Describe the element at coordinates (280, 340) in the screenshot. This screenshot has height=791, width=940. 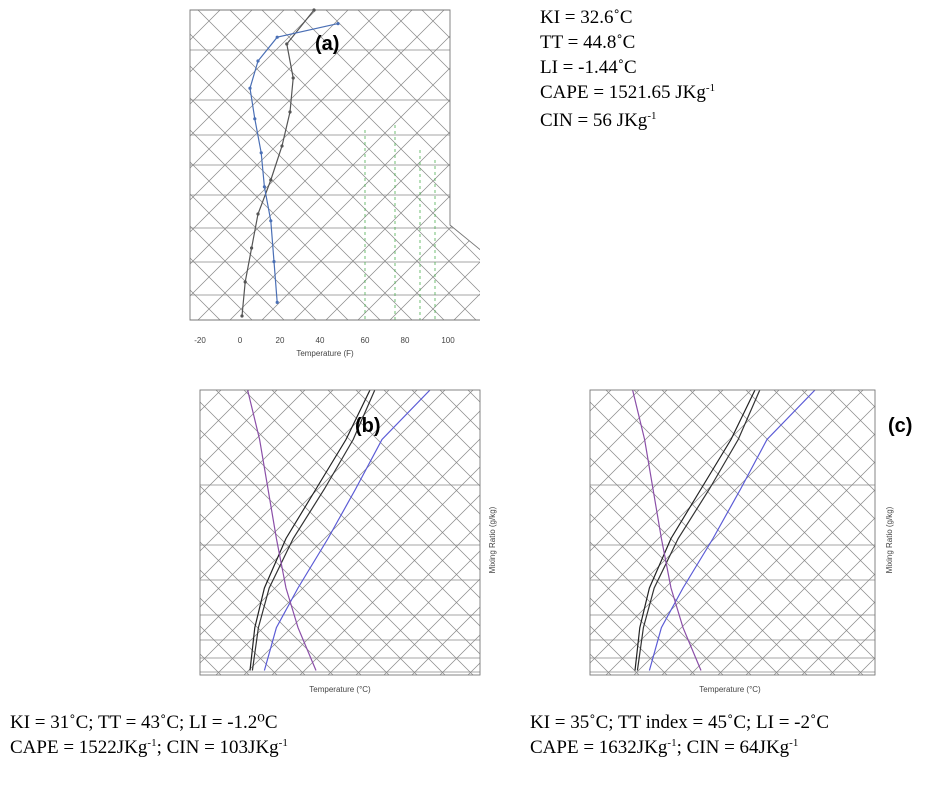
I see `x-tick-label-a: 20` at that location.